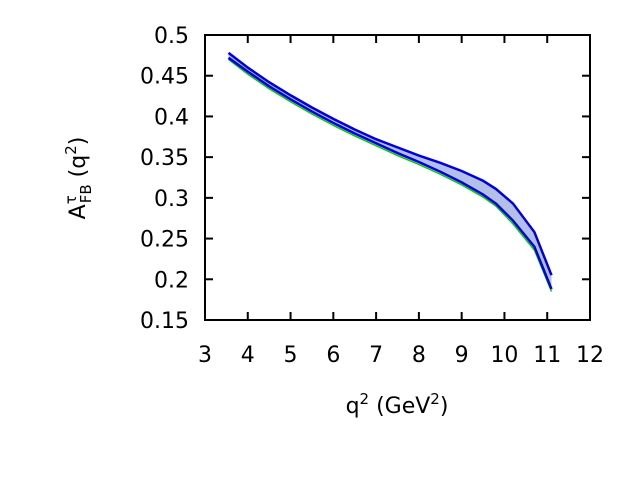 This screenshot has width=640, height=480. Describe the element at coordinates (171, 117) in the screenshot. I see `y-tick-label: 0.4` at that location.